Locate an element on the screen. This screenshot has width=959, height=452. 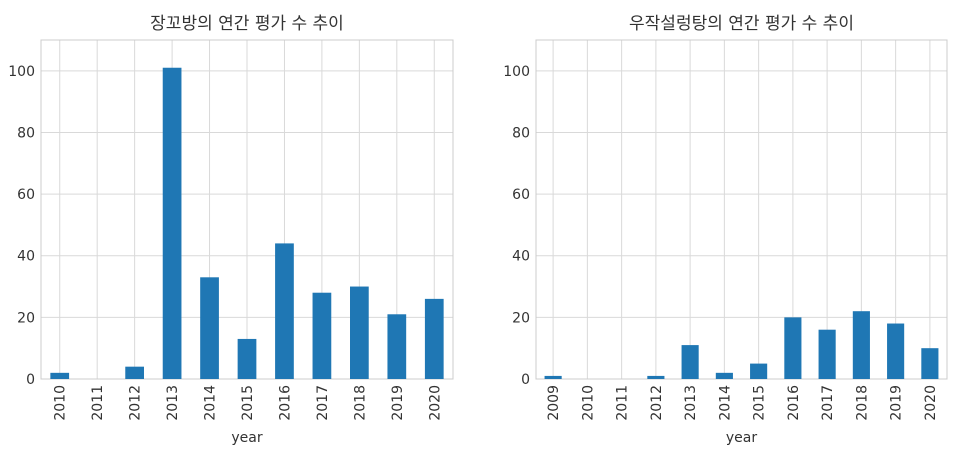
x-tick-label: 2009 is located at coordinates (554, 403).